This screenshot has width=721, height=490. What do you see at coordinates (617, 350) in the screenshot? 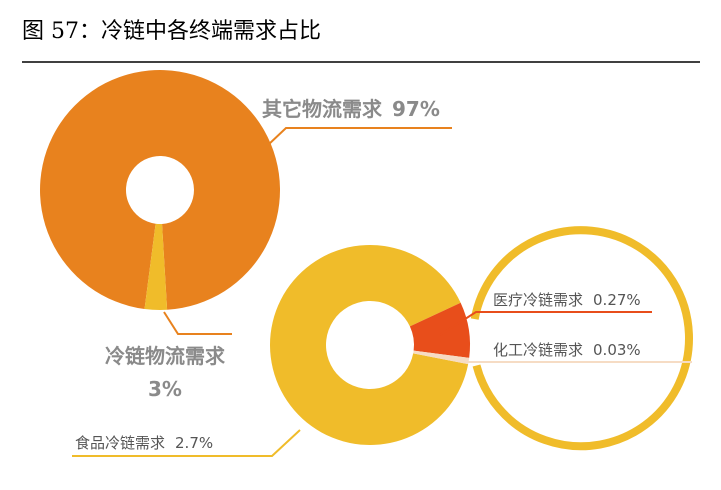
I see `value-label: 0.03%` at bounding box center [617, 350].